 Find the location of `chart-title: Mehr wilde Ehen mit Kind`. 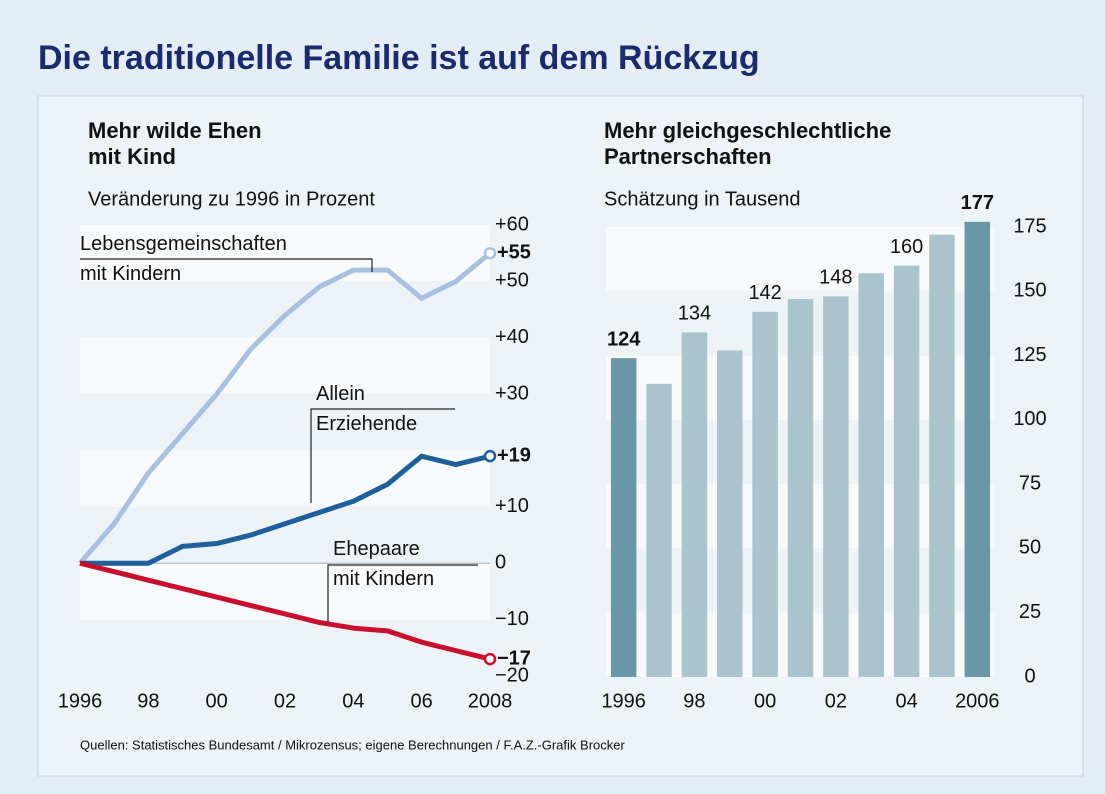

chart-title: Mehr wilde Ehen mit Kind is located at coordinates (175, 143).